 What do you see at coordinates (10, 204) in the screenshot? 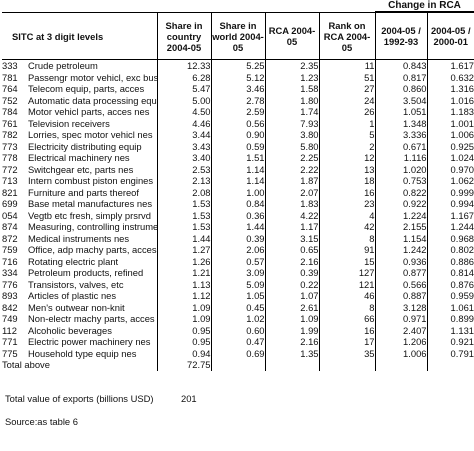
I see `sitc-code: 699` at bounding box center [10, 204].